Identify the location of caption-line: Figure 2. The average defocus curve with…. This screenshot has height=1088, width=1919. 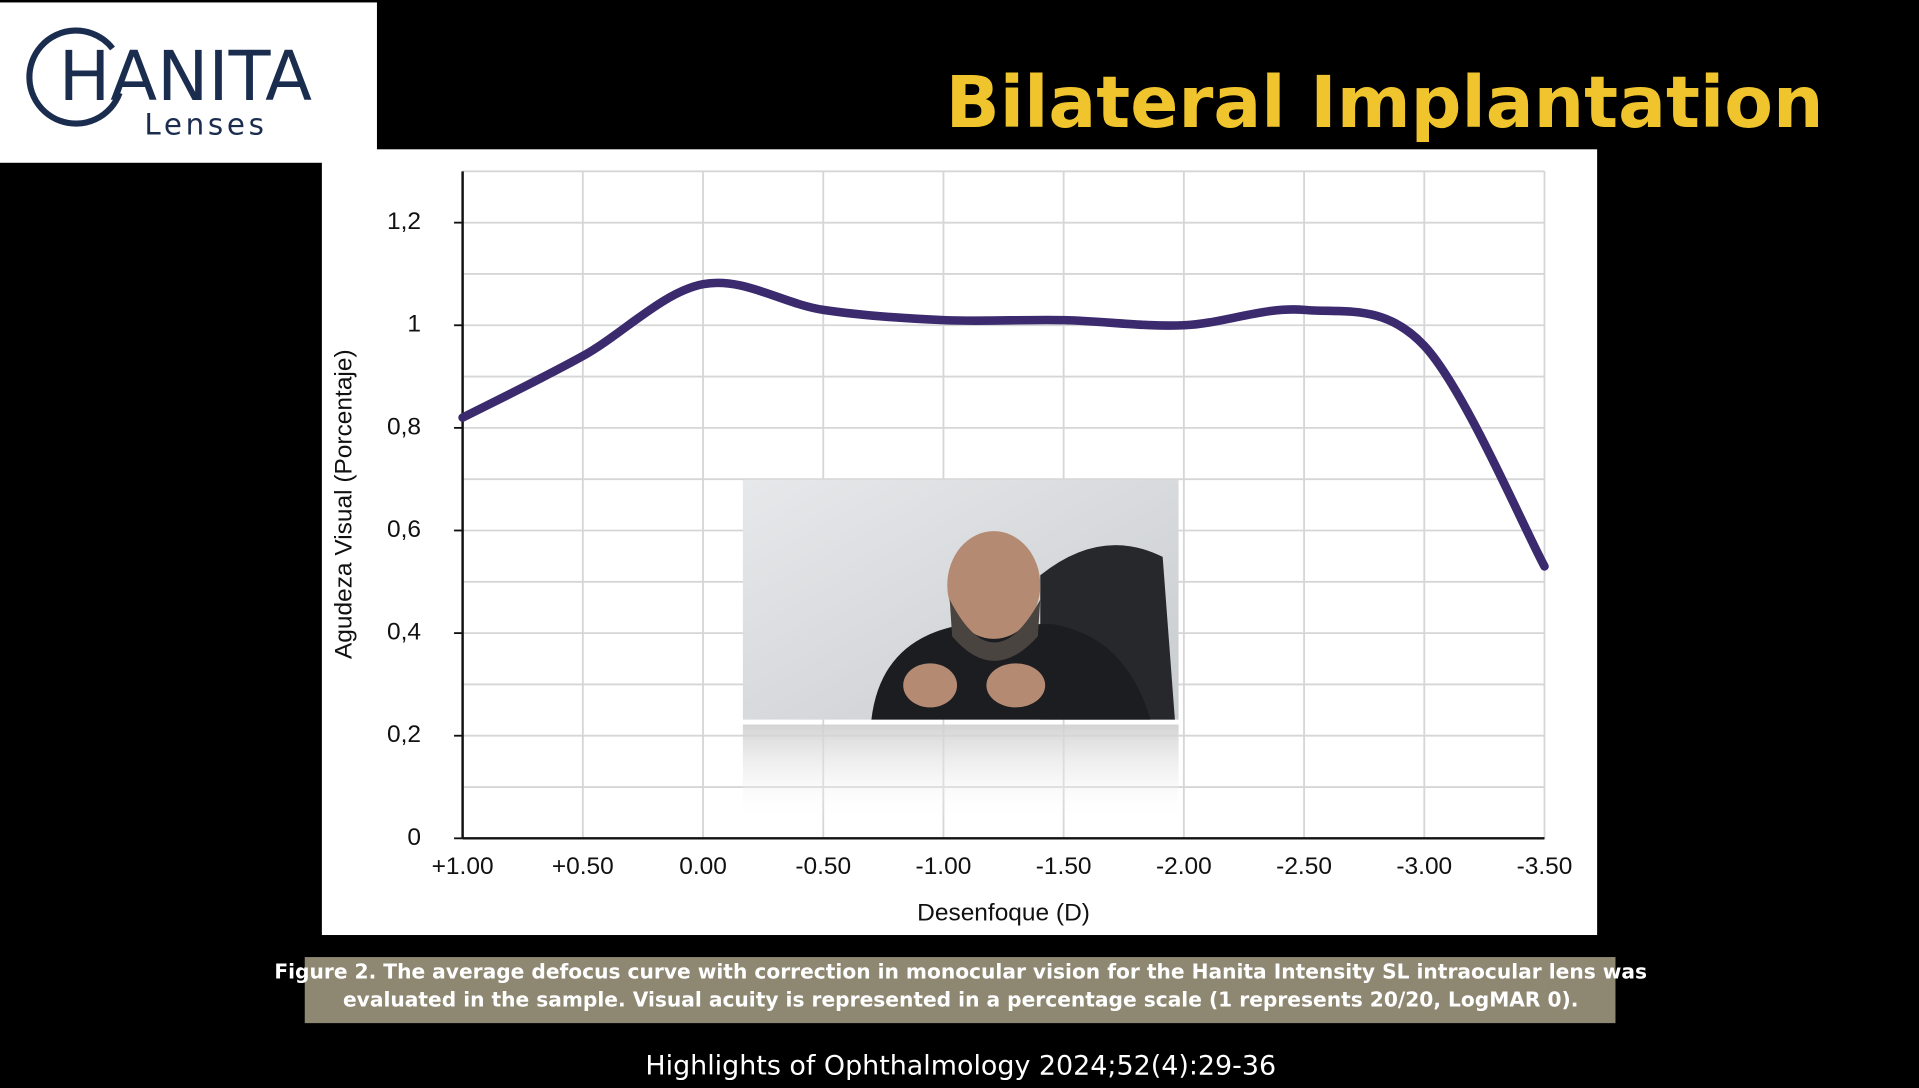
(960, 971).